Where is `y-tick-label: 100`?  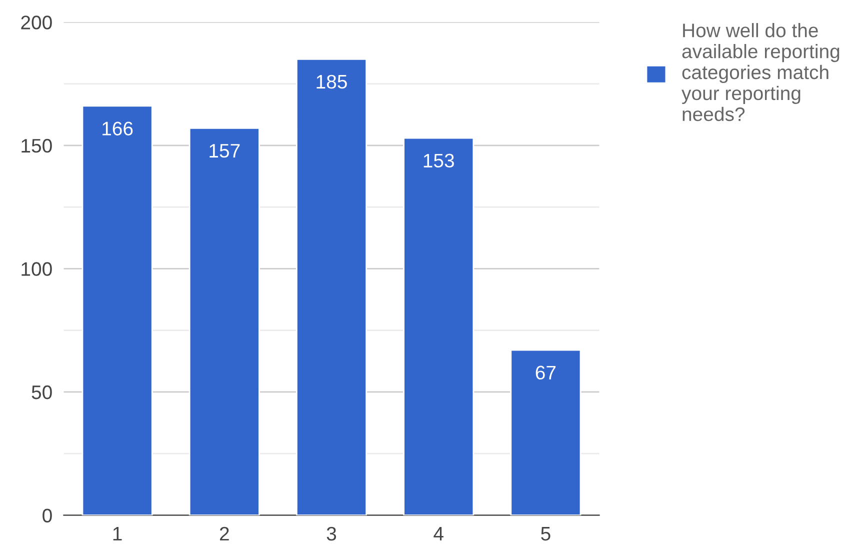 y-tick-label: 100 is located at coordinates (37, 269).